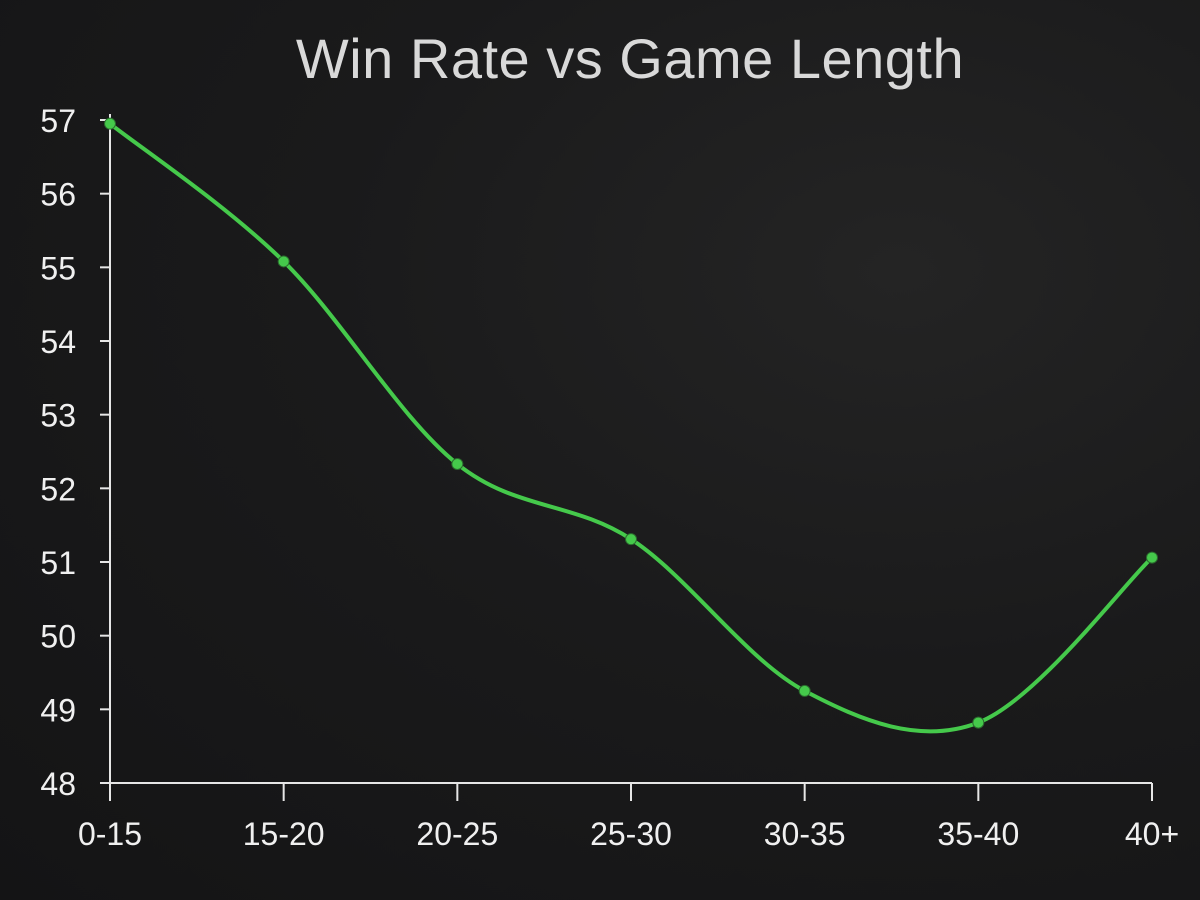  Describe the element at coordinates (631, 834) in the screenshot. I see `x-tick-label: 25-30` at that location.